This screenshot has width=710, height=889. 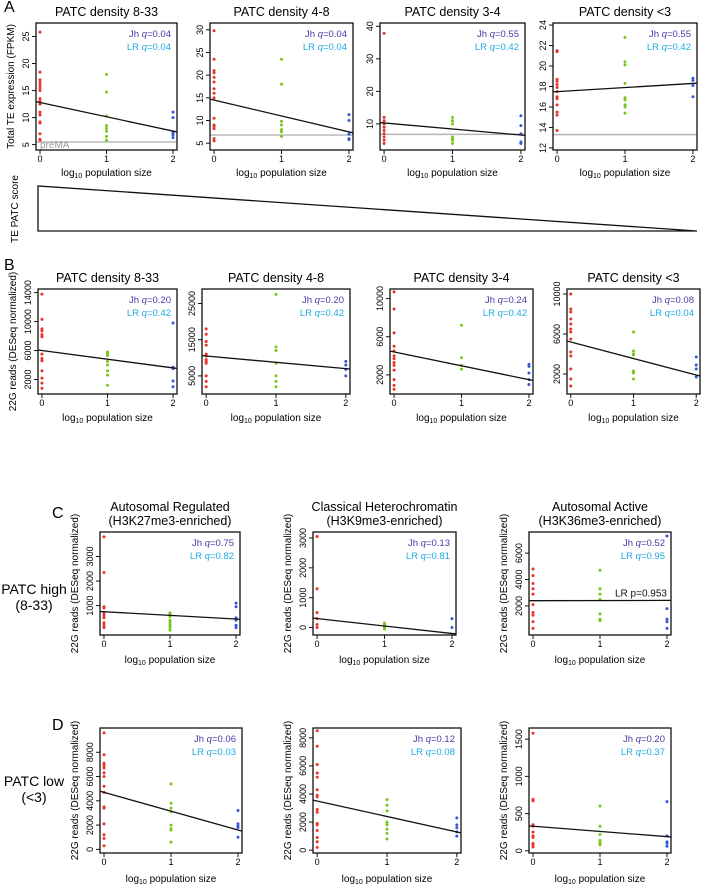 I want to click on y-tick-label: 10000, so click(x=380, y=298).